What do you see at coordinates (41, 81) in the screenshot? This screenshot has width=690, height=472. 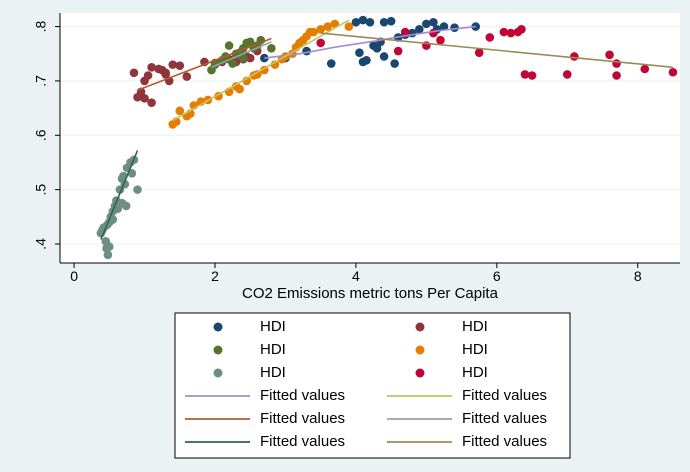 I see `y-tick-label: .7` at bounding box center [41, 81].